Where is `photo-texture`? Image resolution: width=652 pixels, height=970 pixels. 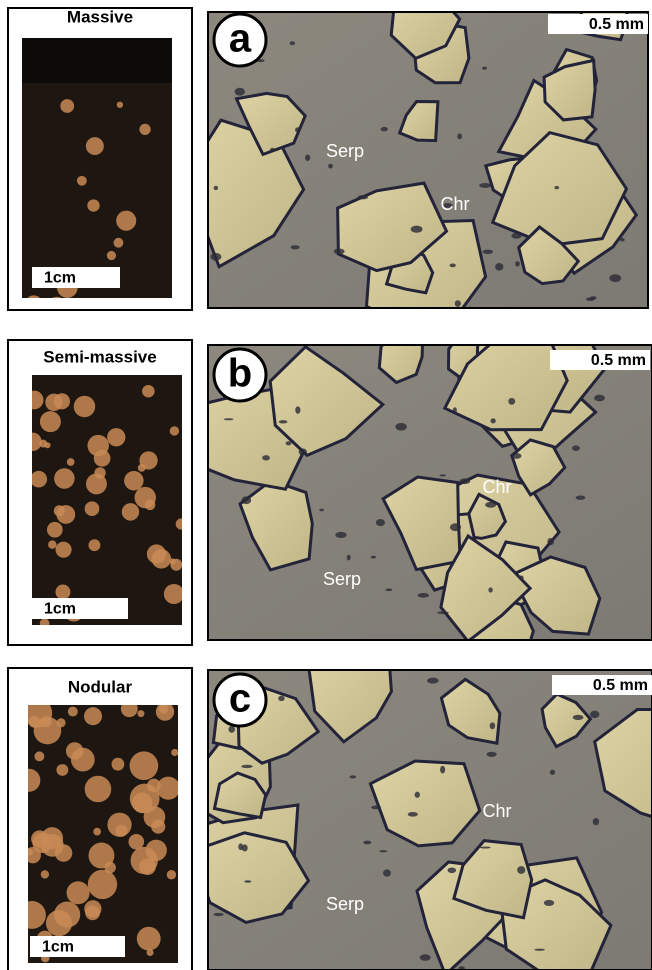
photo-texture is located at coordinates (107, 504).